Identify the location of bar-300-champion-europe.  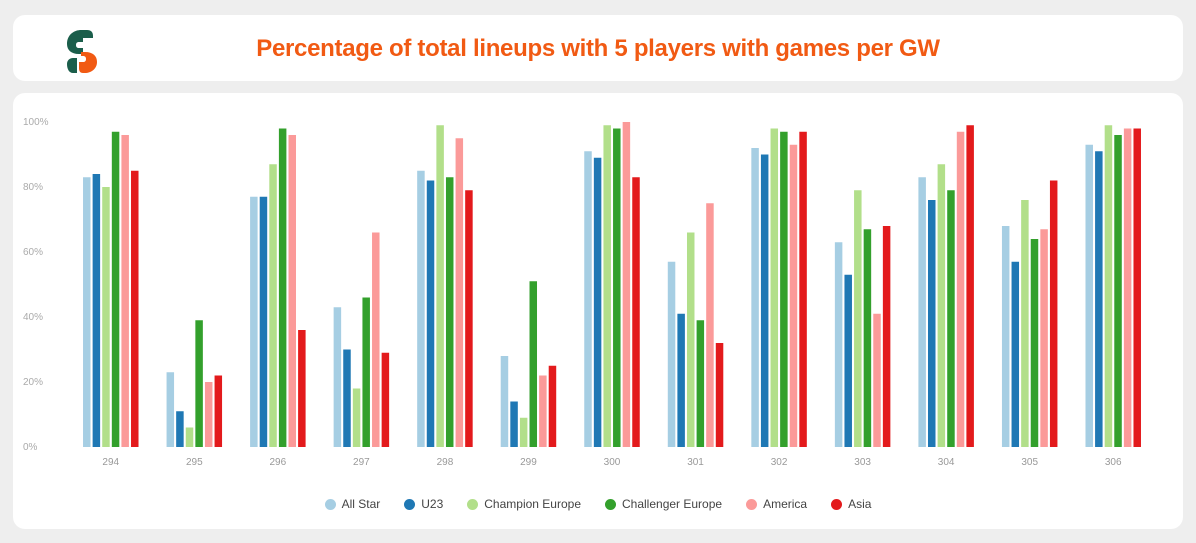
(607, 286).